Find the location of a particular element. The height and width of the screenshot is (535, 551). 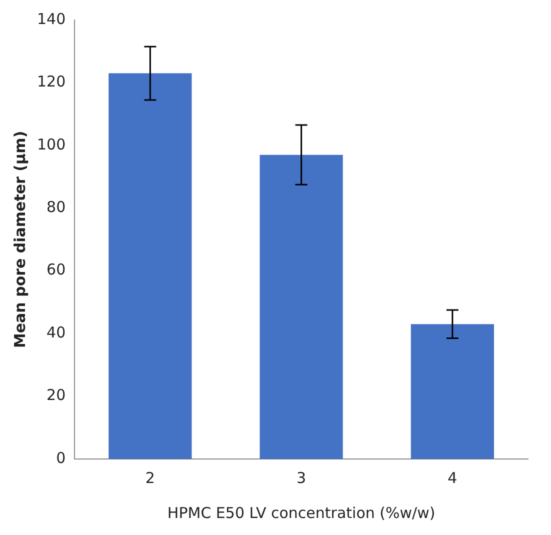

x-tick-label: 3 is located at coordinates (301, 477).